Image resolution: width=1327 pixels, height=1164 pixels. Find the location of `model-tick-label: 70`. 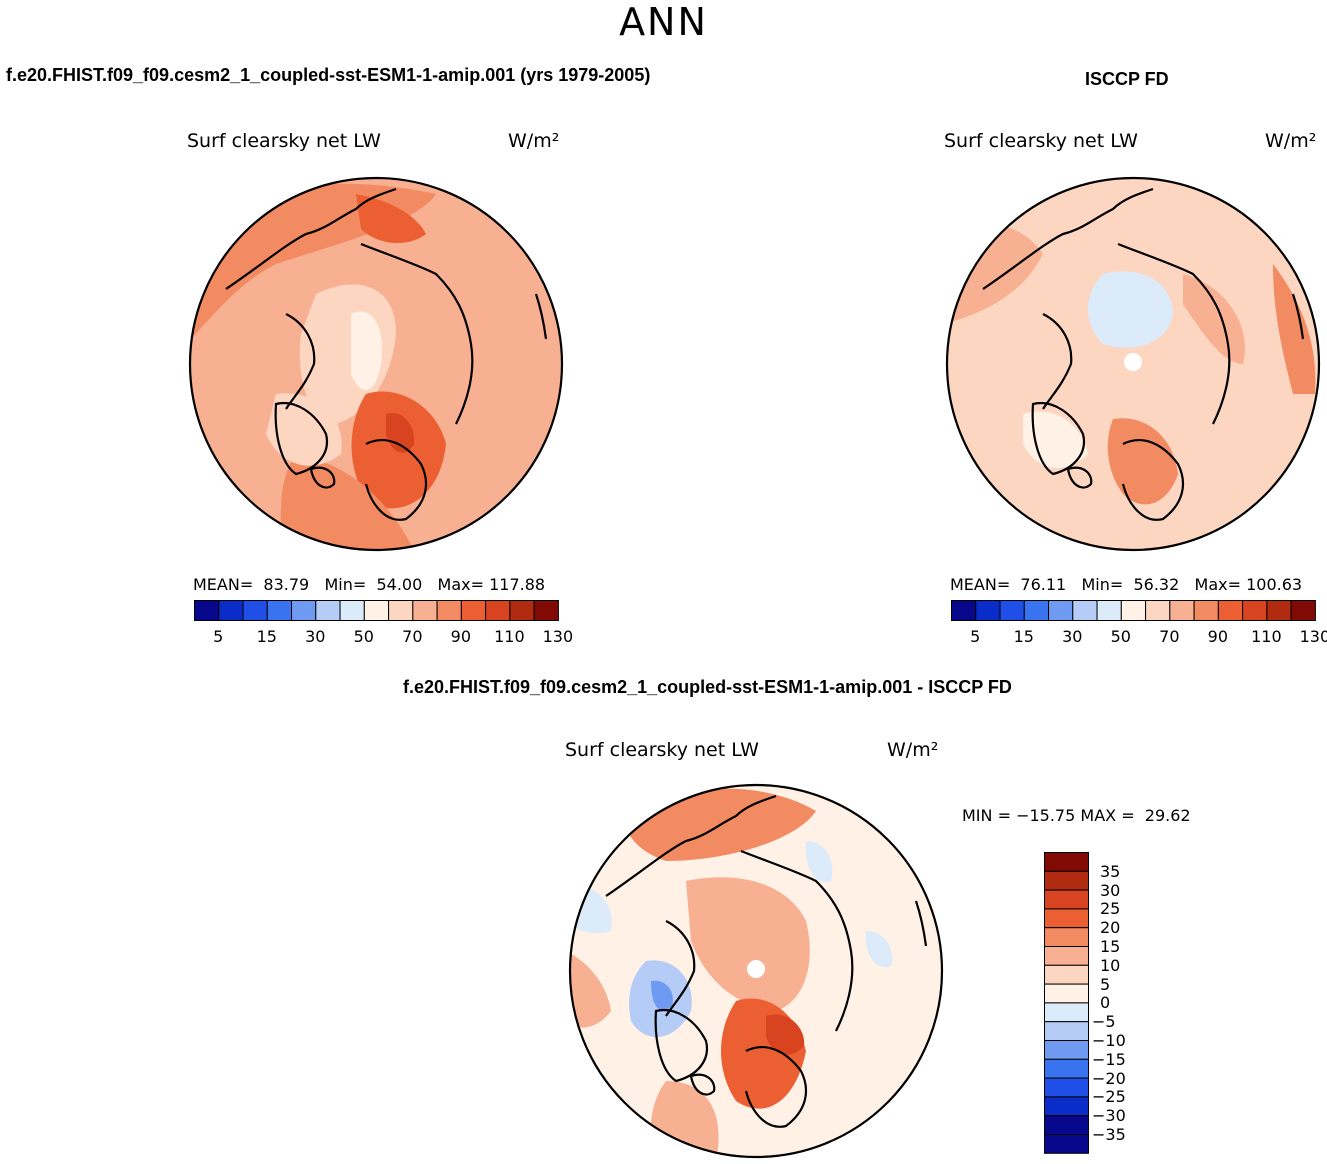

model-tick-label: 70 is located at coordinates (412, 636).